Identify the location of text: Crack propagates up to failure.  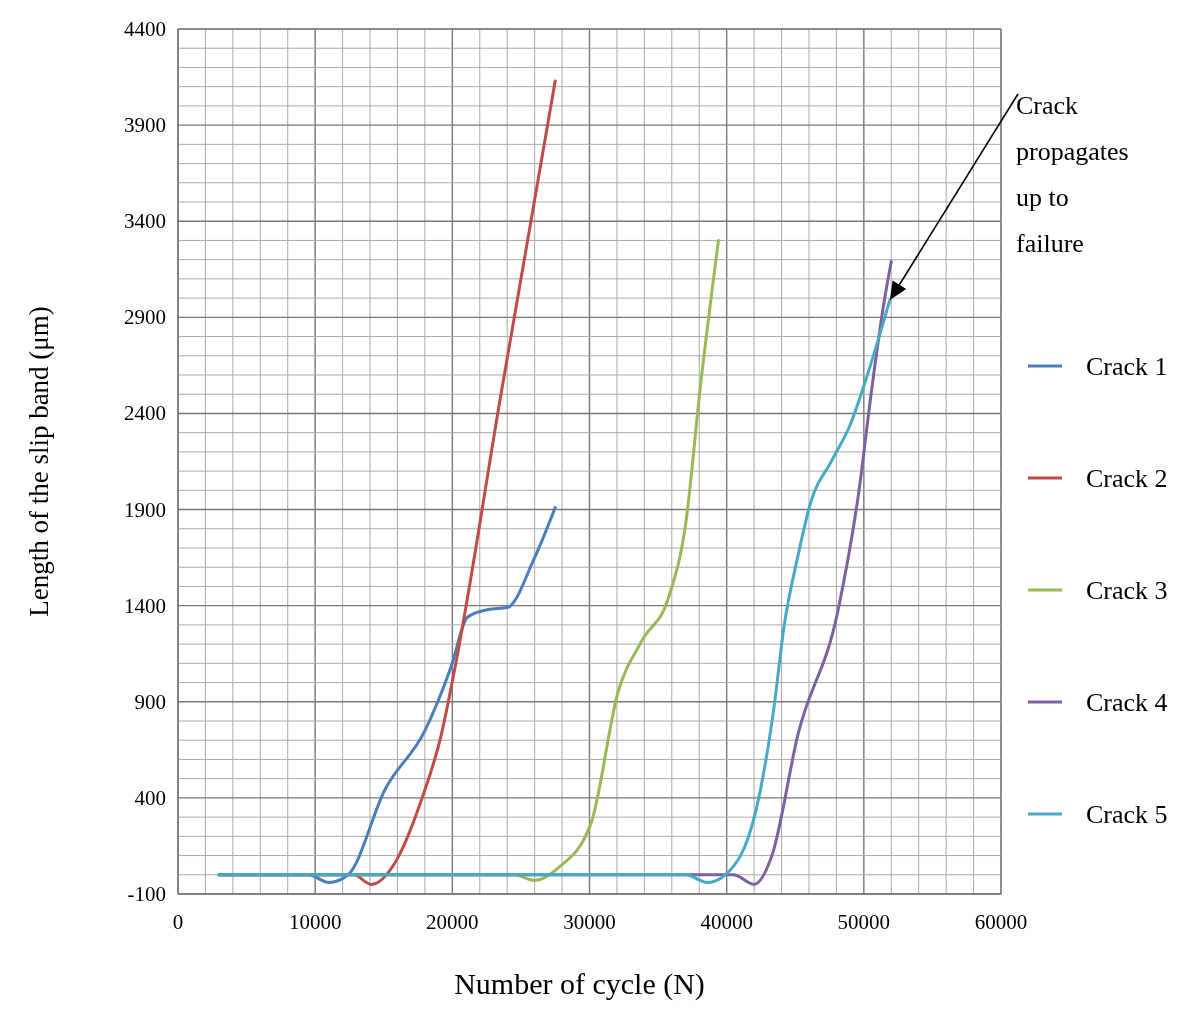
(1072, 174).